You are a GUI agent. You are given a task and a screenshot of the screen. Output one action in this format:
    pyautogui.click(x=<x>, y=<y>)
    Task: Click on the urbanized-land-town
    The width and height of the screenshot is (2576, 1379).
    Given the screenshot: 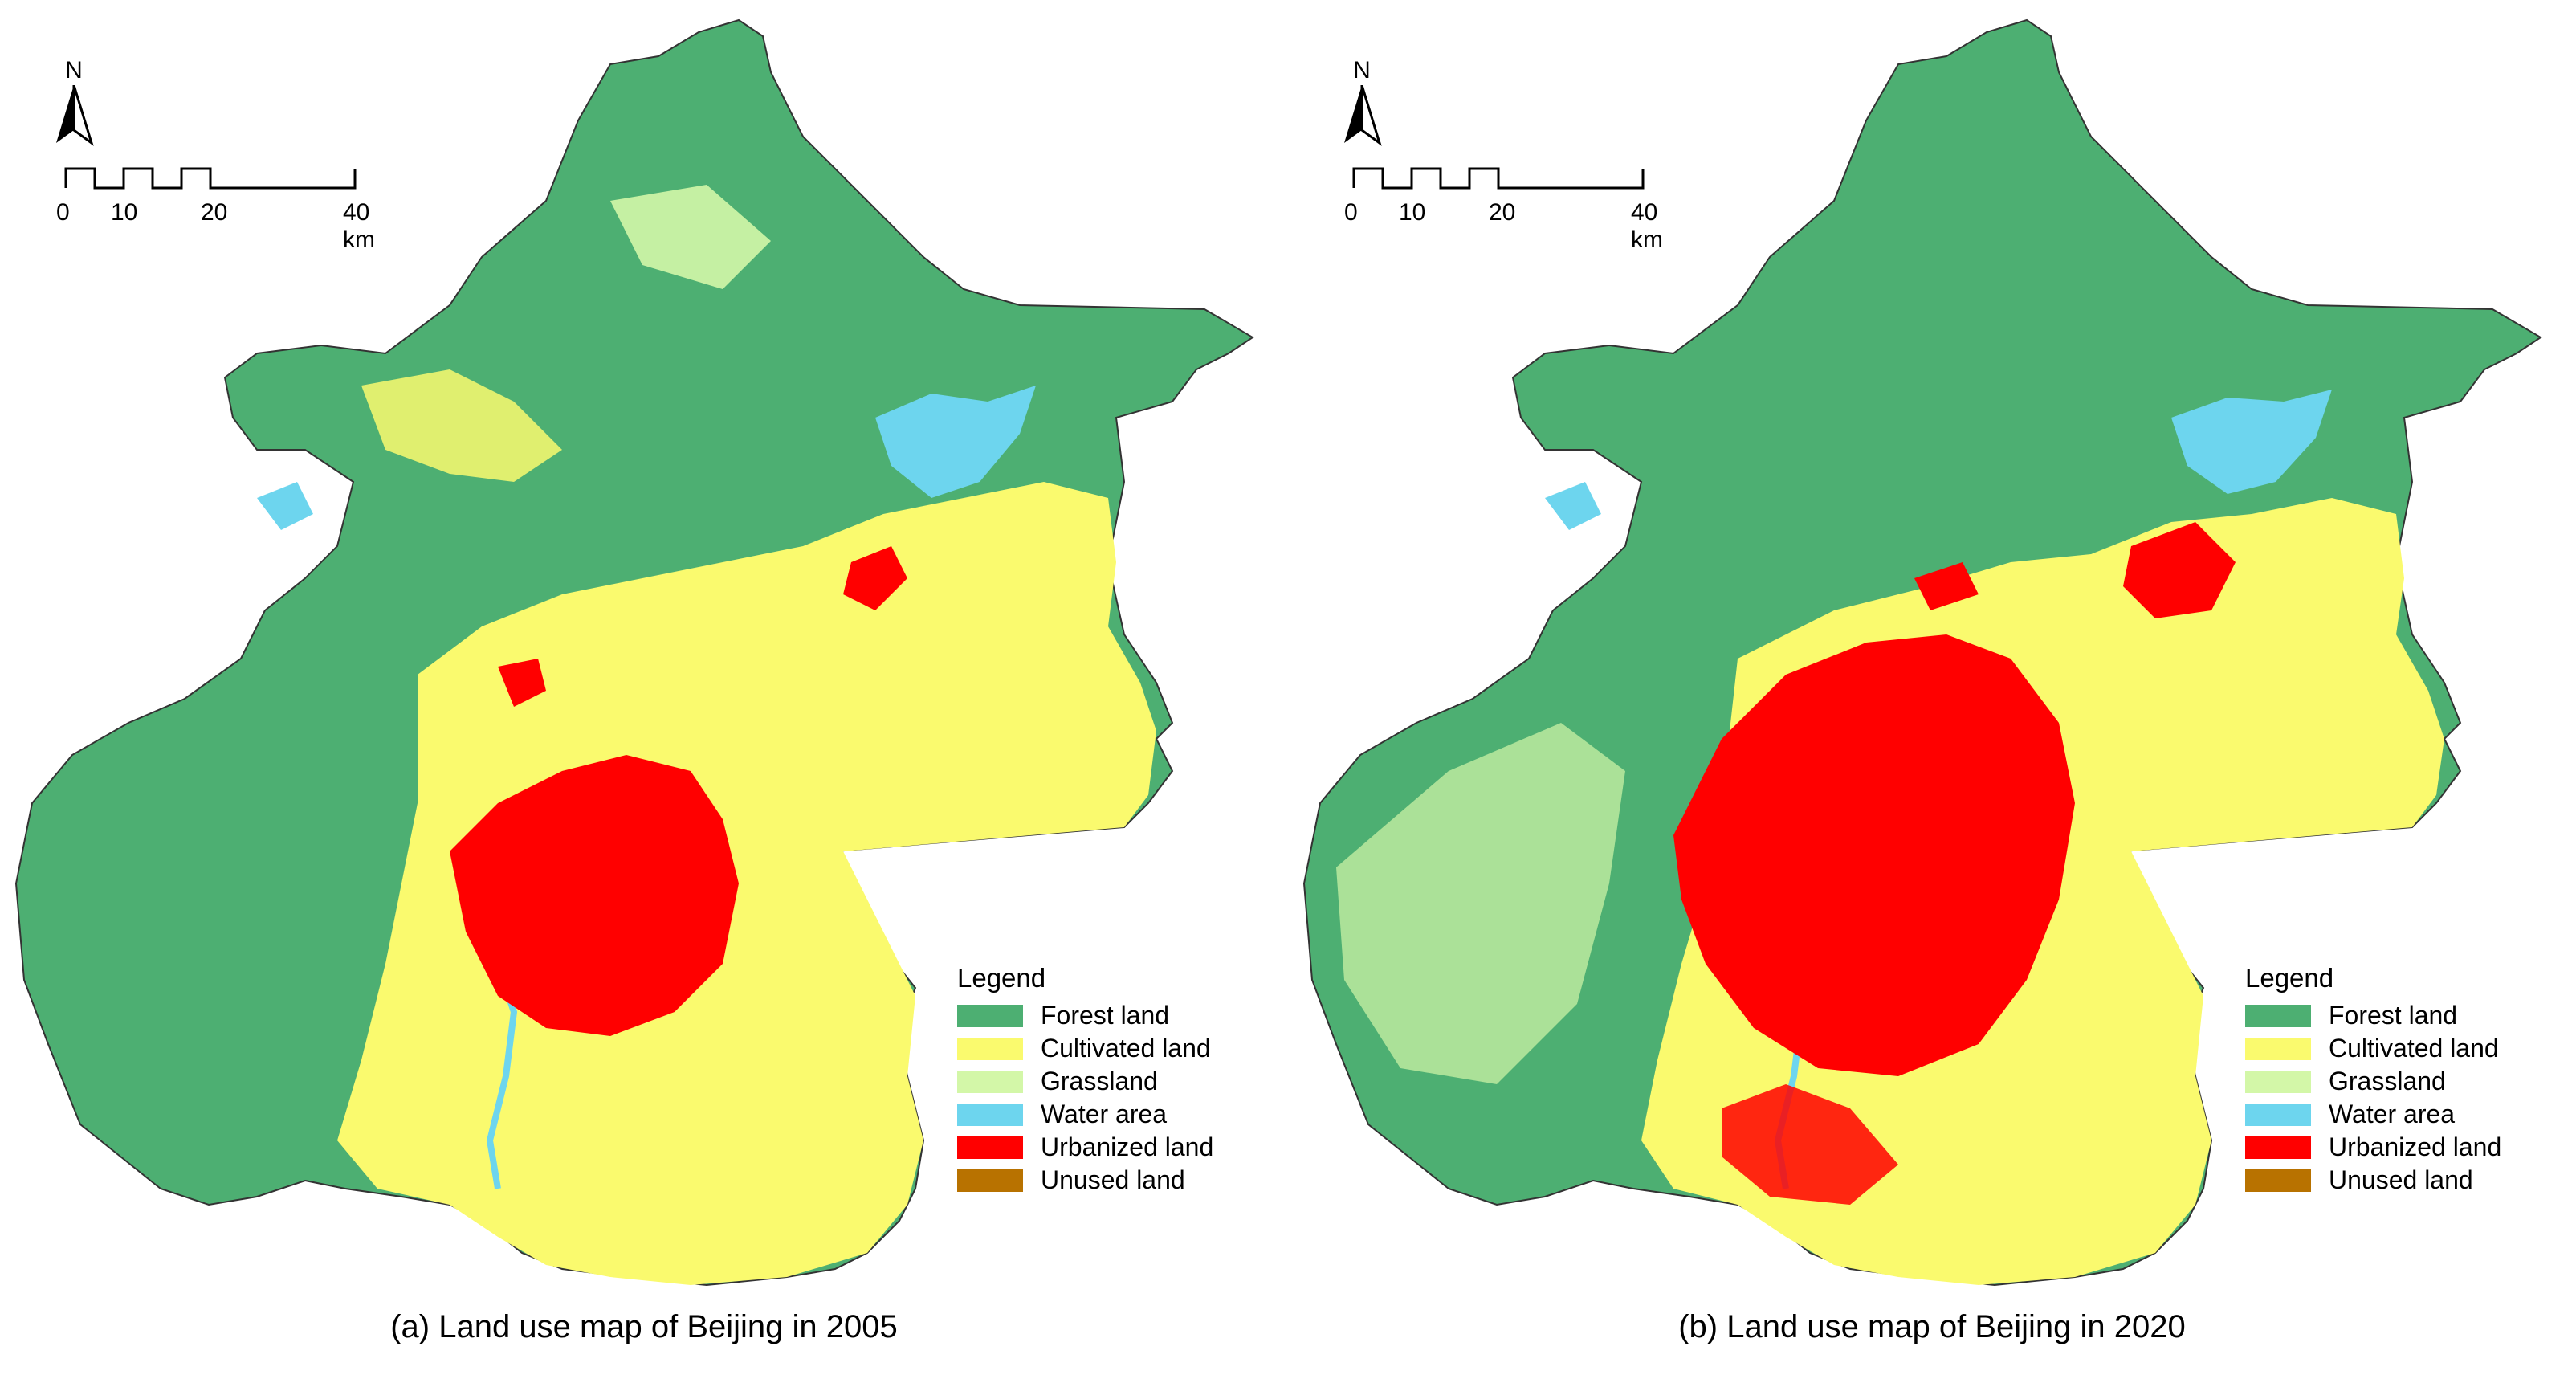 What is the action you would take?
    pyautogui.click(x=522, y=683)
    